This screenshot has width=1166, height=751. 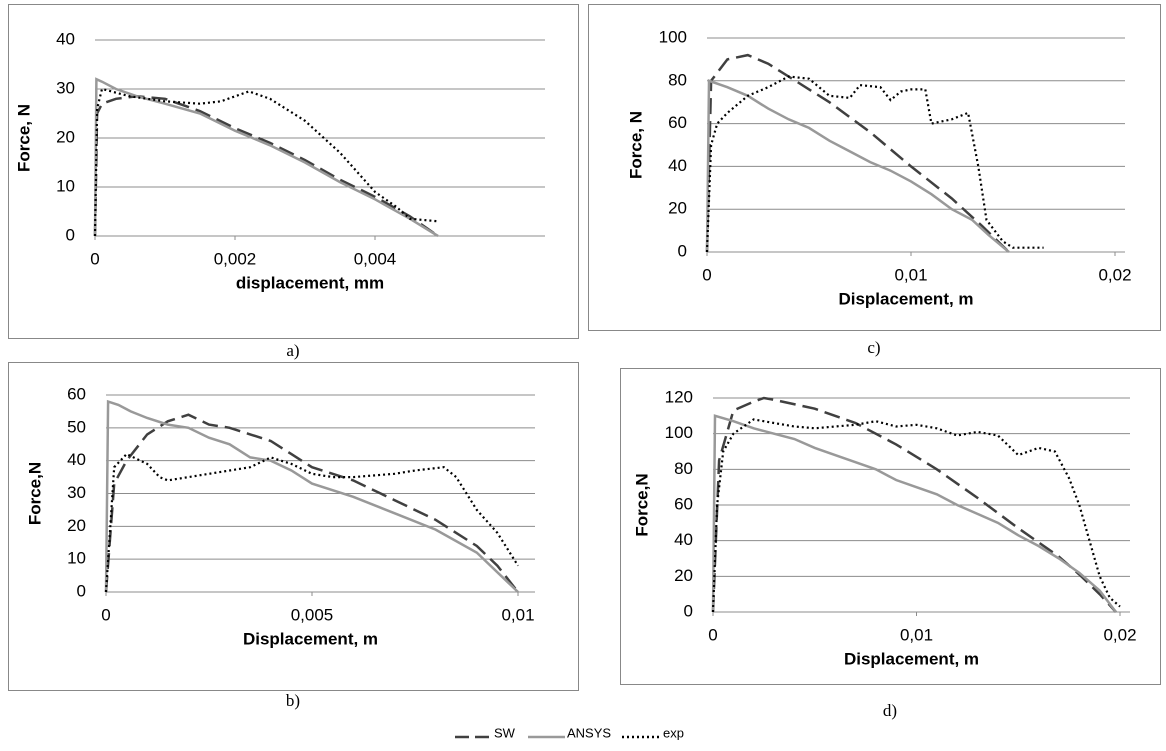 I want to click on x-tick-label: 0,002, so click(x=235, y=258).